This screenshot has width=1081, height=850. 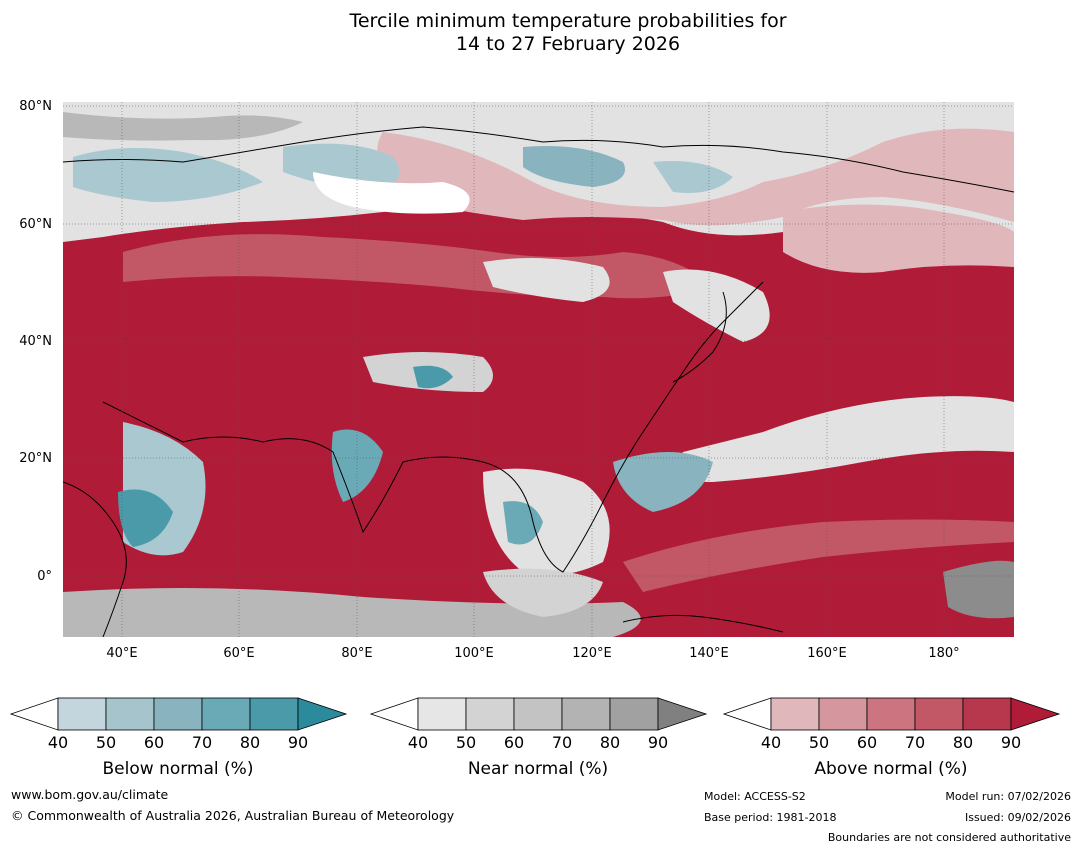 I want to click on indonesia-near-light, so click(x=543, y=592).